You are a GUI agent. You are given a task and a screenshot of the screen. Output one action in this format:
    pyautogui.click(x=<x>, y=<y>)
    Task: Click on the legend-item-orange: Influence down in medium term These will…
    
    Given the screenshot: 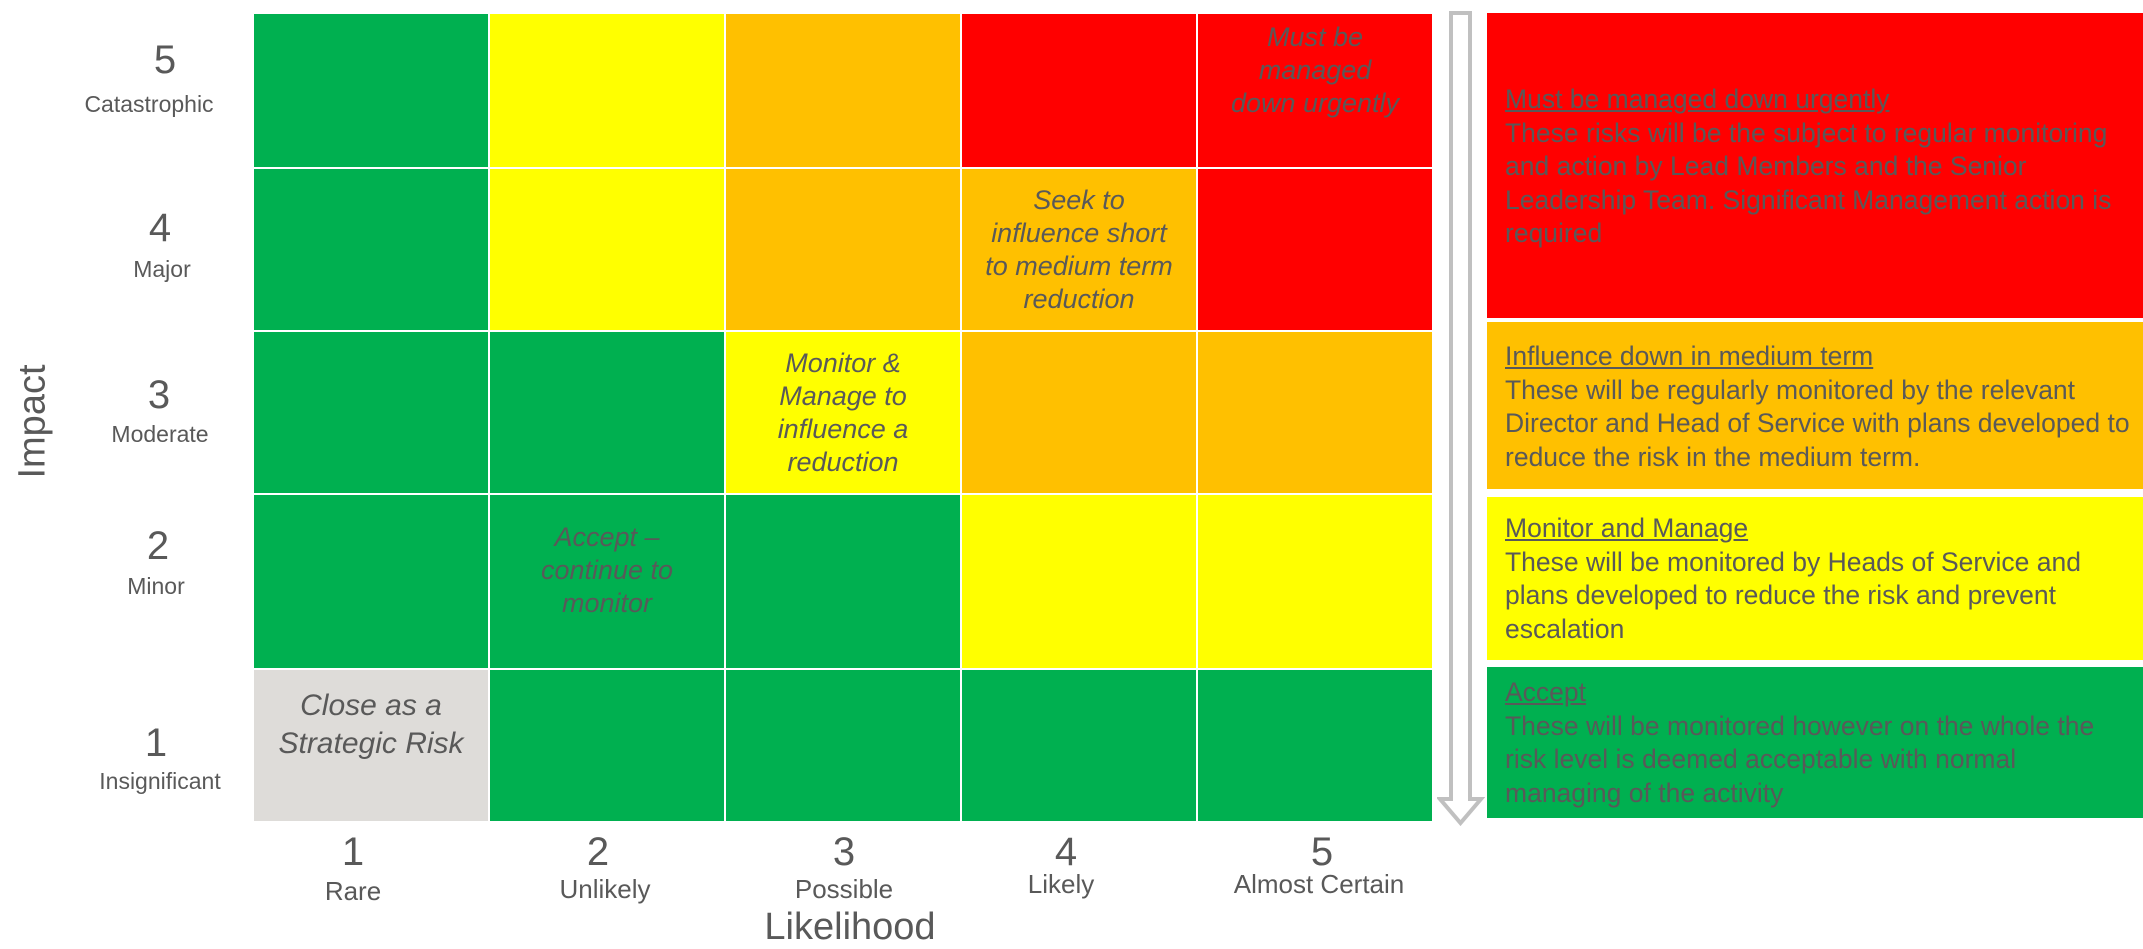 What is the action you would take?
    pyautogui.click(x=1815, y=405)
    